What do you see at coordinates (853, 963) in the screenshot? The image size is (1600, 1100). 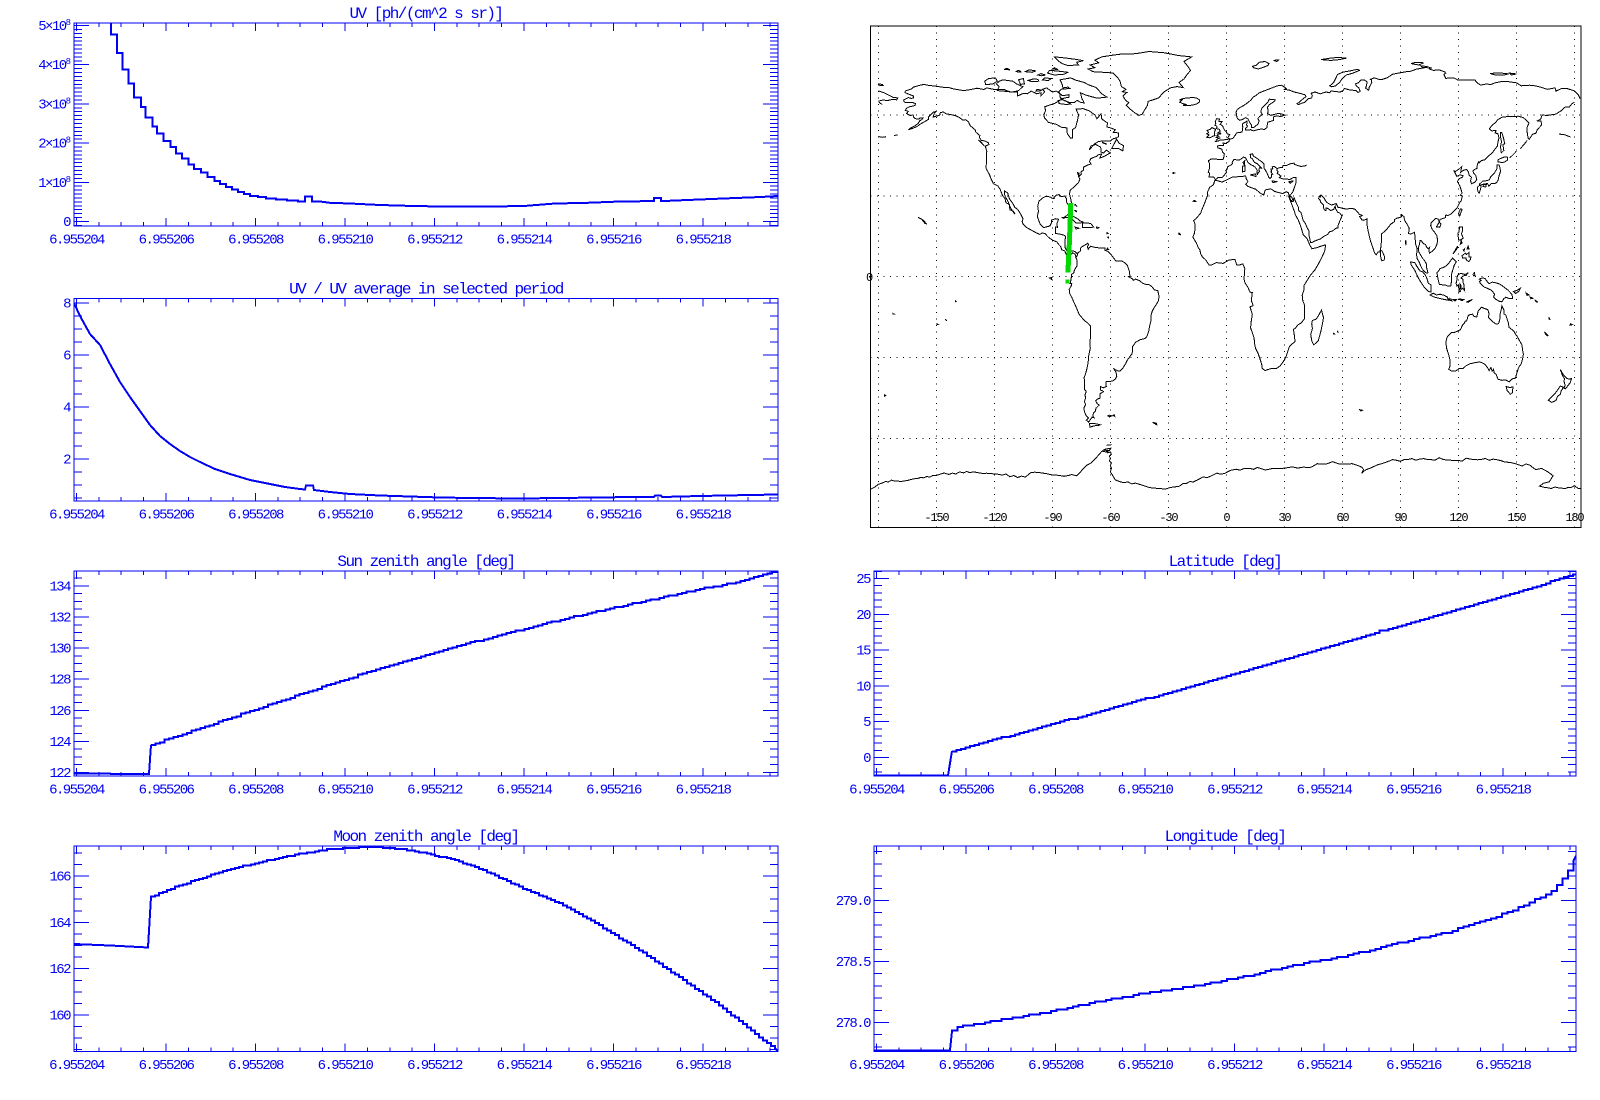 I see `svg-text: 278.5` at bounding box center [853, 963].